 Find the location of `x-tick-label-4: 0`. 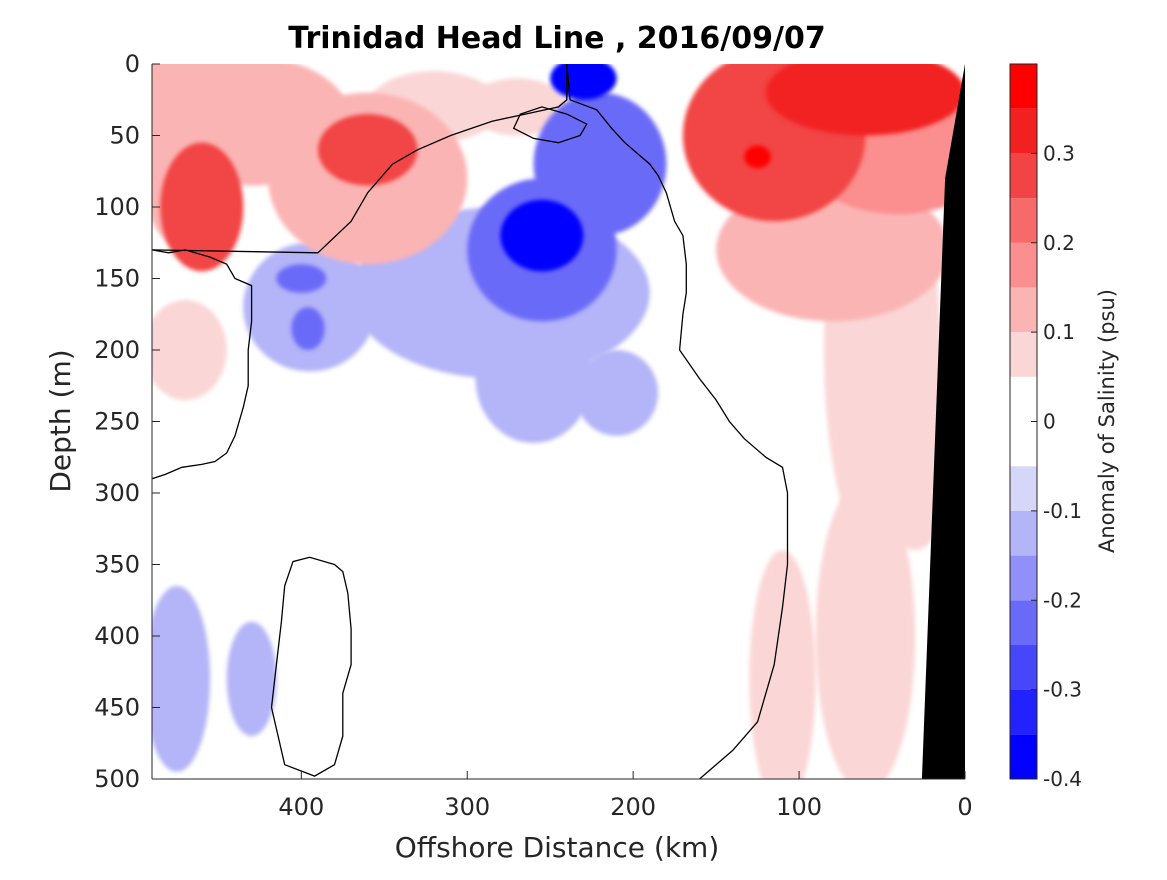

x-tick-label-4: 0 is located at coordinates (964, 807).